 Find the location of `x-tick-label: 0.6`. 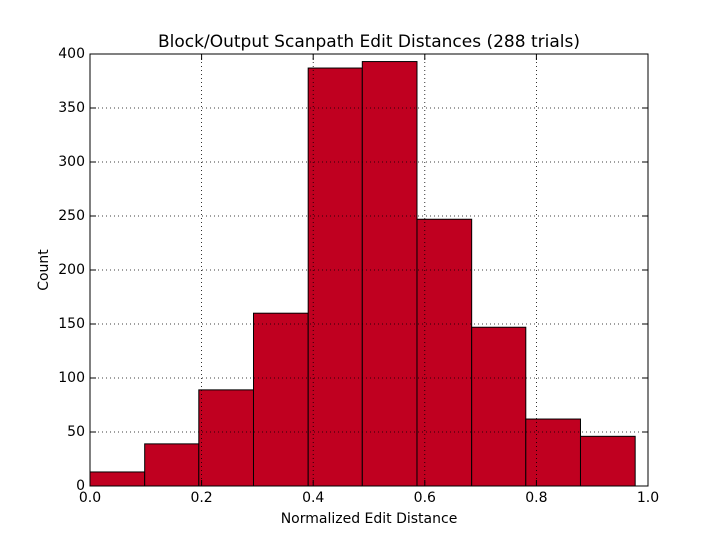

x-tick-label: 0.6 is located at coordinates (425, 498).